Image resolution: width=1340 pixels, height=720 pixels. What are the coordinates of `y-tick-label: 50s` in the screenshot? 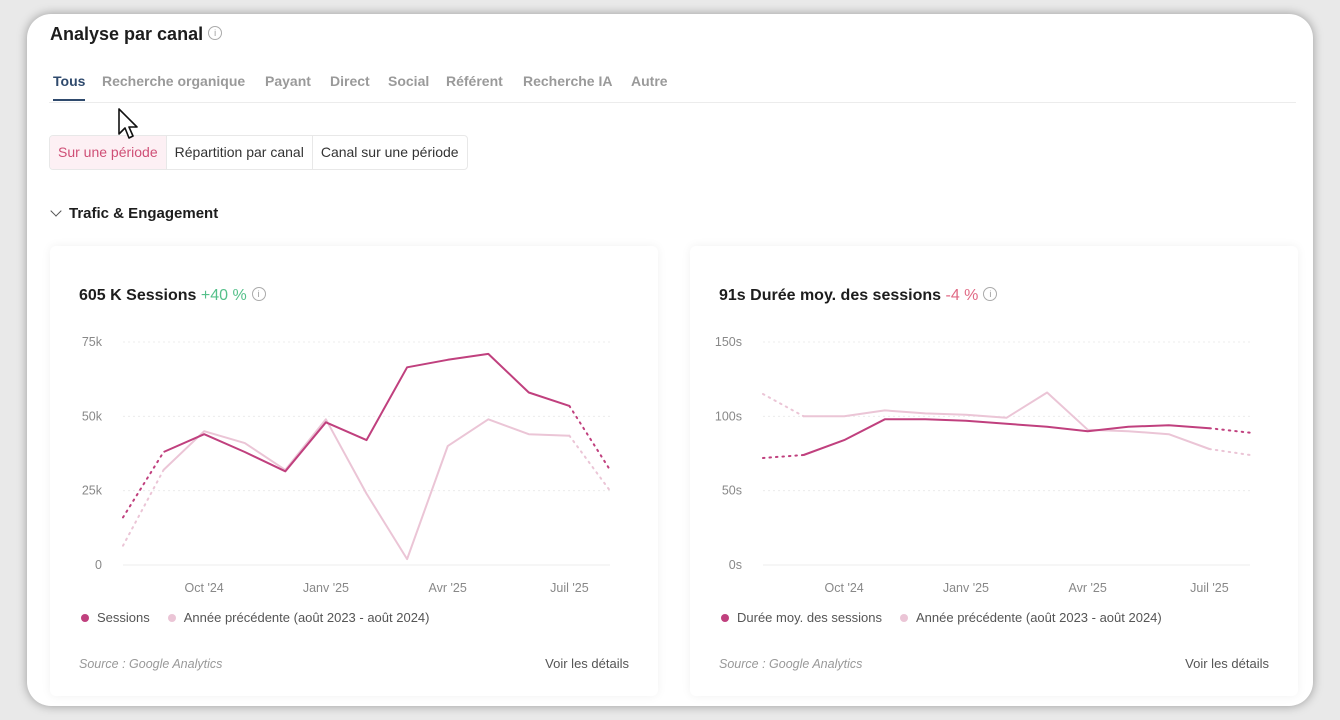 It's located at (732, 491).